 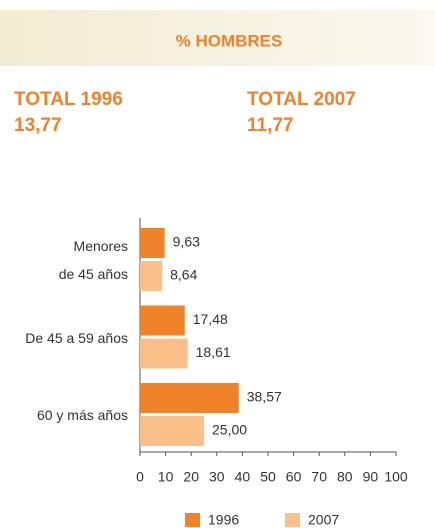 What do you see at coordinates (243, 477) in the screenshot?
I see `x-tick-label: 40` at bounding box center [243, 477].